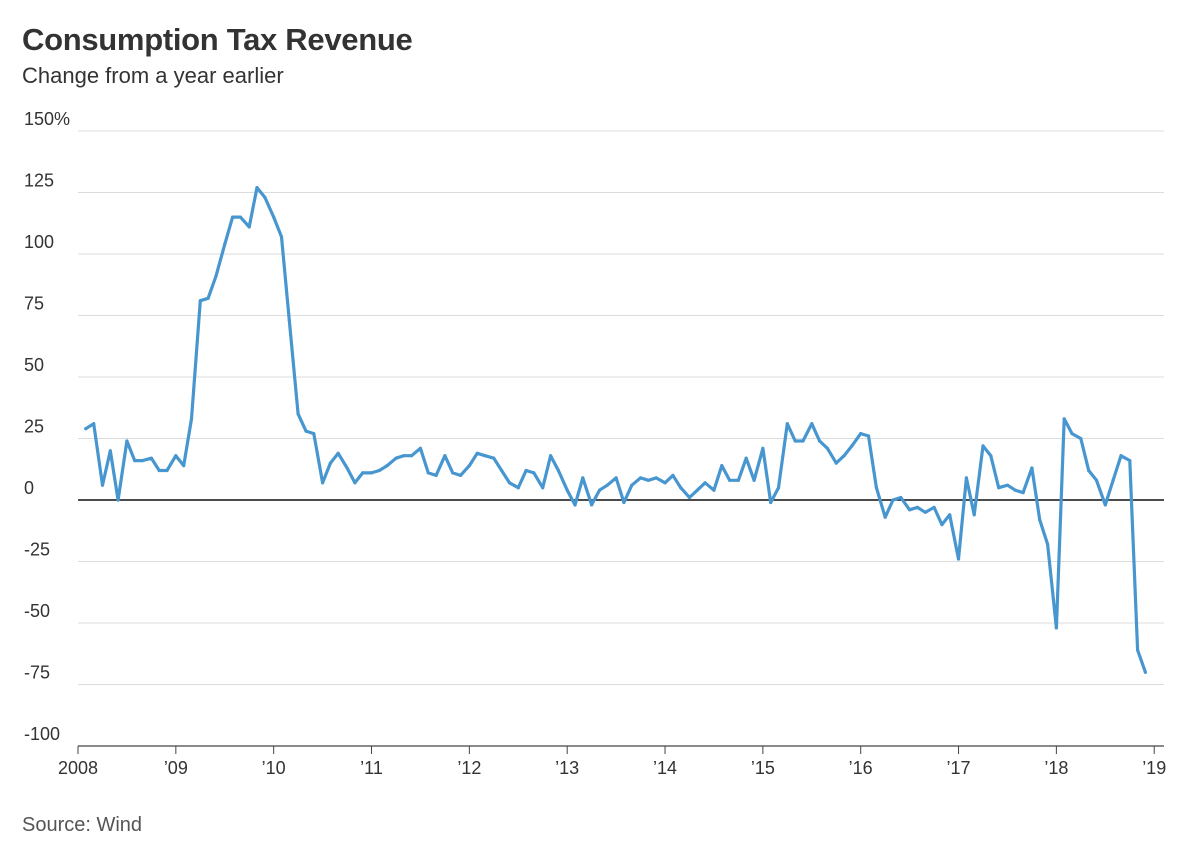  What do you see at coordinates (1154, 768) in the screenshot?
I see `x-tick-label: ’19` at bounding box center [1154, 768].